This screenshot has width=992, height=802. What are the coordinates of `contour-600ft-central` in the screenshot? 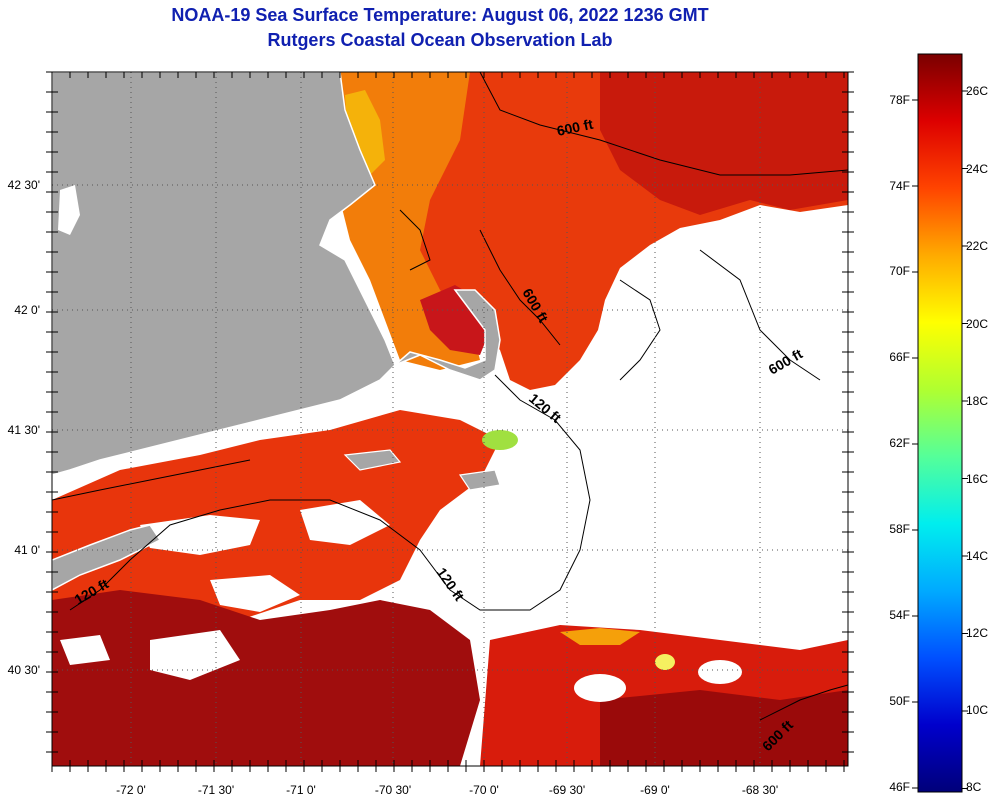 It's located at (480, 277).